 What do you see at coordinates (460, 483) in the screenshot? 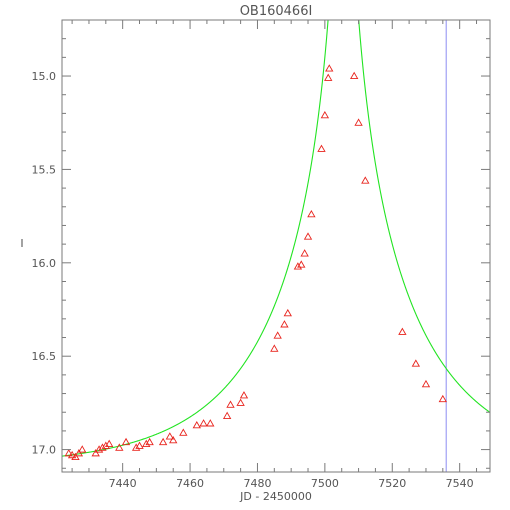
I see `x-tick-label: 7540` at bounding box center [460, 483].